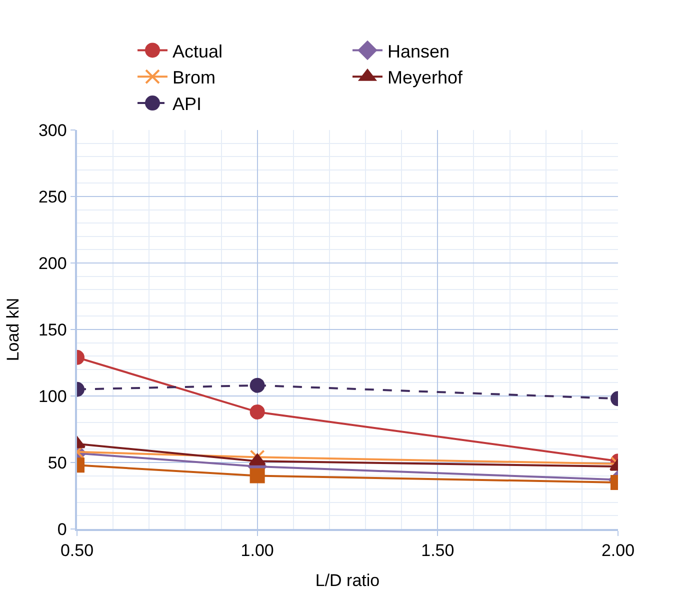  Describe the element at coordinates (13, 330) in the screenshot. I see `y-axis-title: Load kN` at that location.